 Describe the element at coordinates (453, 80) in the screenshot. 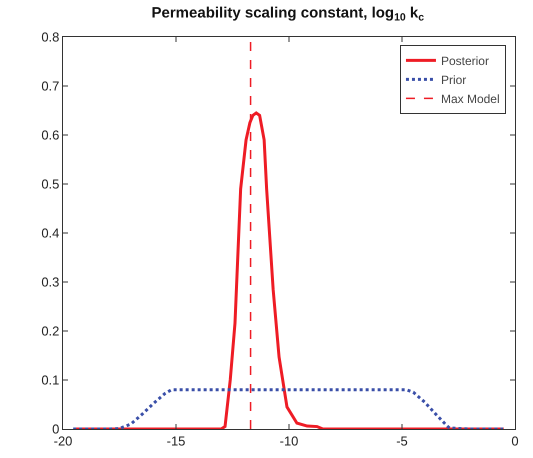

I see `legend-label: Prior` at that location.